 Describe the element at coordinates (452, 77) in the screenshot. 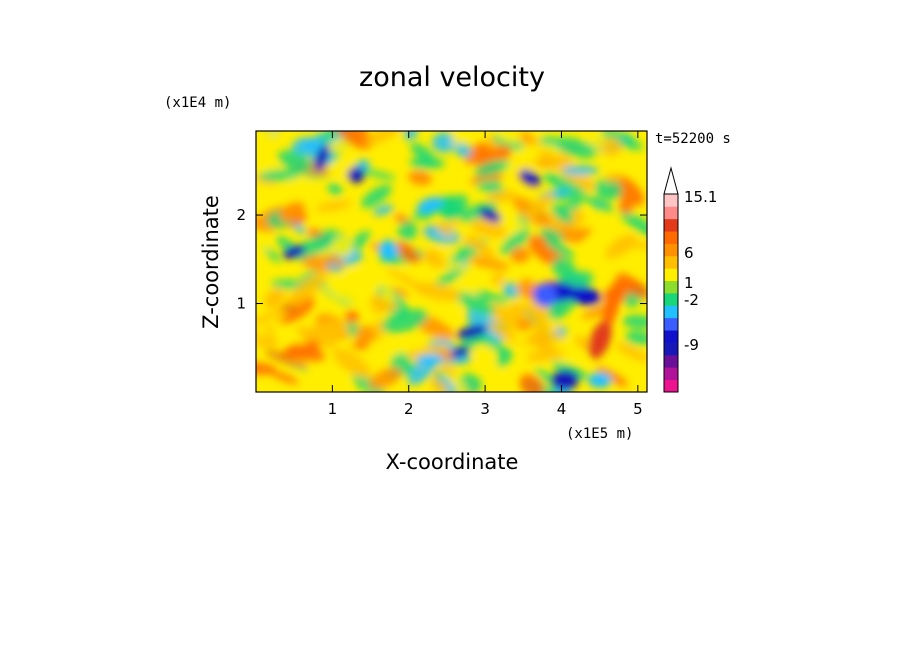

I see `chart-title: zonal velocity` at that location.